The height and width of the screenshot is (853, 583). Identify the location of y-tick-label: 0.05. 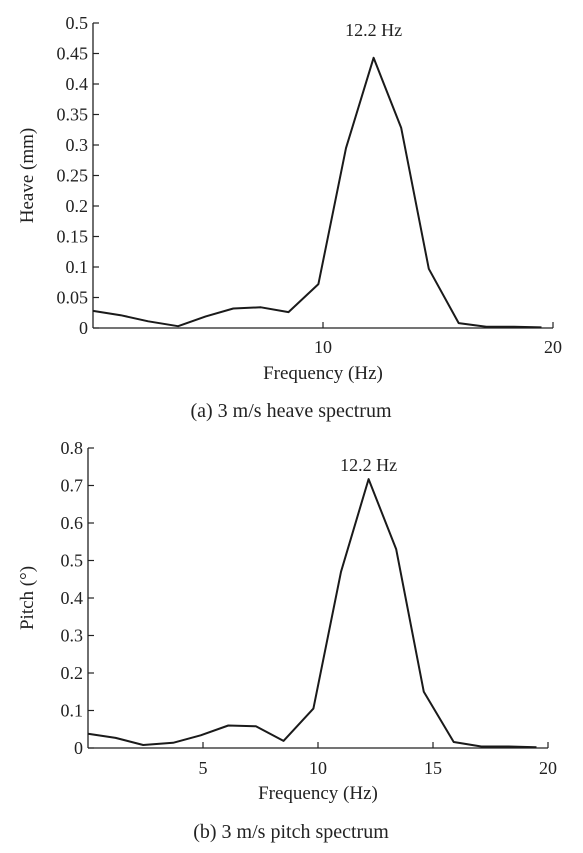
(73, 298).